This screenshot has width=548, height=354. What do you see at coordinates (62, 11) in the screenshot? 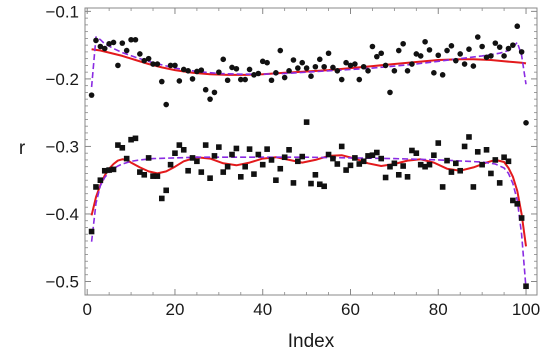
I see `y-tick-label: −0.1` at bounding box center [62, 11].